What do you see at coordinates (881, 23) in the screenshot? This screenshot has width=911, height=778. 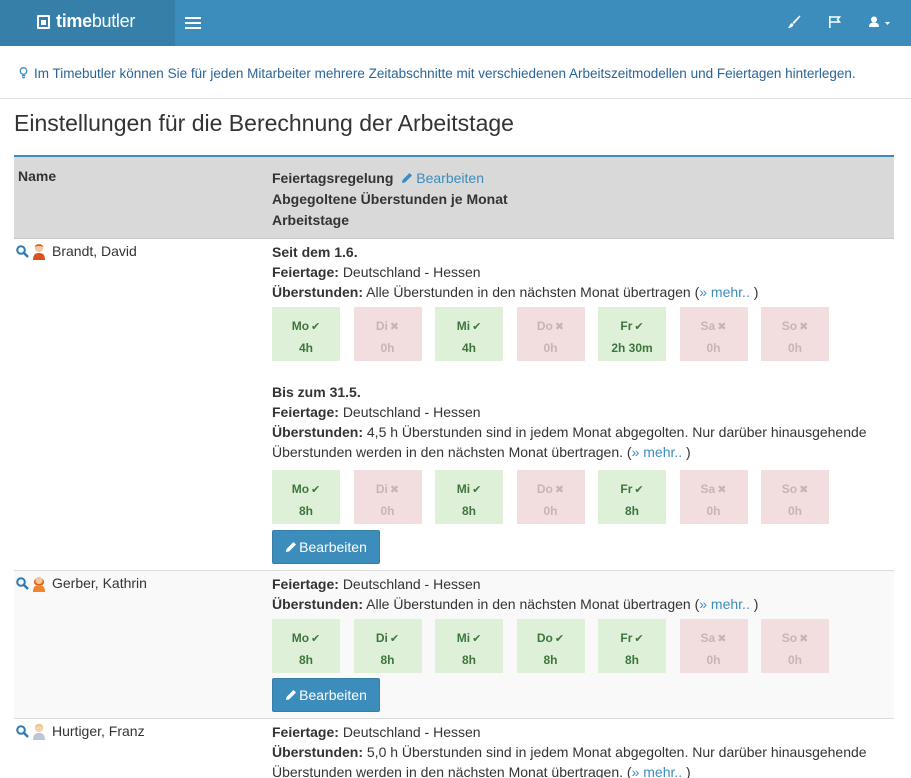 I see `user-menu-icon` at bounding box center [881, 23].